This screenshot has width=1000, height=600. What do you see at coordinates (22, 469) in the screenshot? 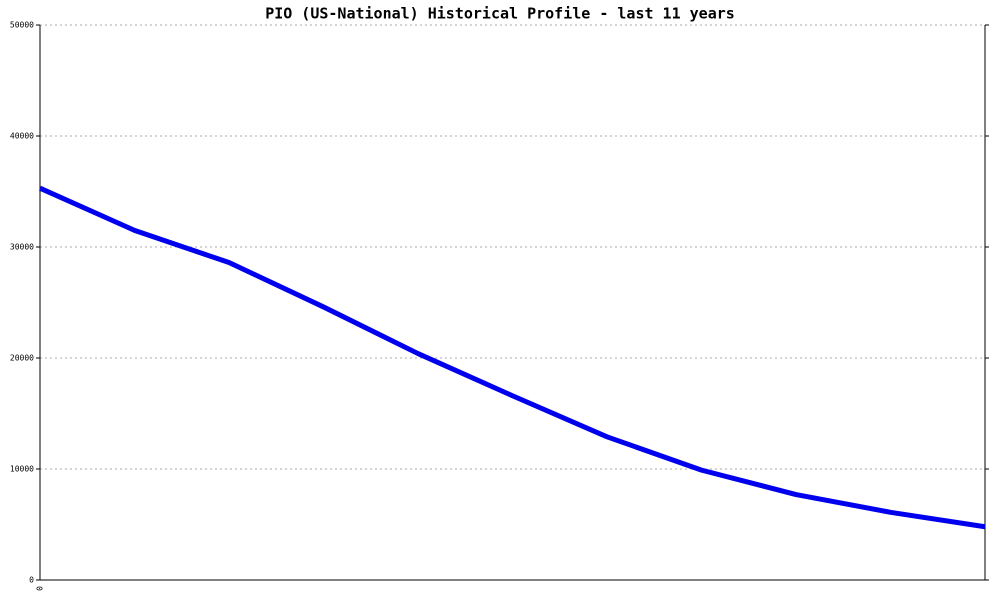
I see `y-tick-label: 10000` at bounding box center [22, 469].